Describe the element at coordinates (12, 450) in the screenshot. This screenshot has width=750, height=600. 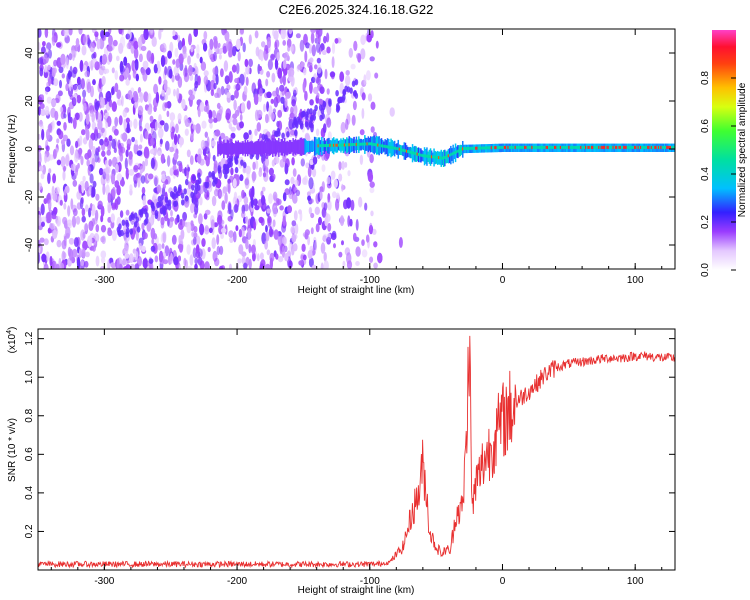
I see `snr-ylabel: SNR (10 * v/v)` at that location.